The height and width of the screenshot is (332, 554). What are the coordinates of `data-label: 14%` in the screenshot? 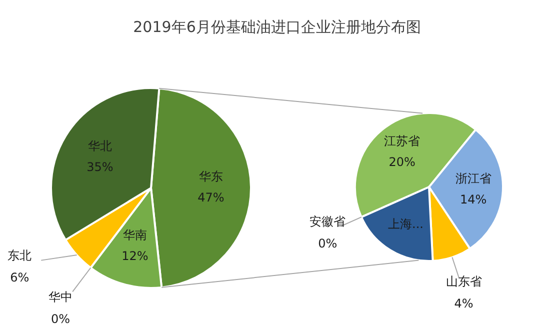 It's located at (473, 199).